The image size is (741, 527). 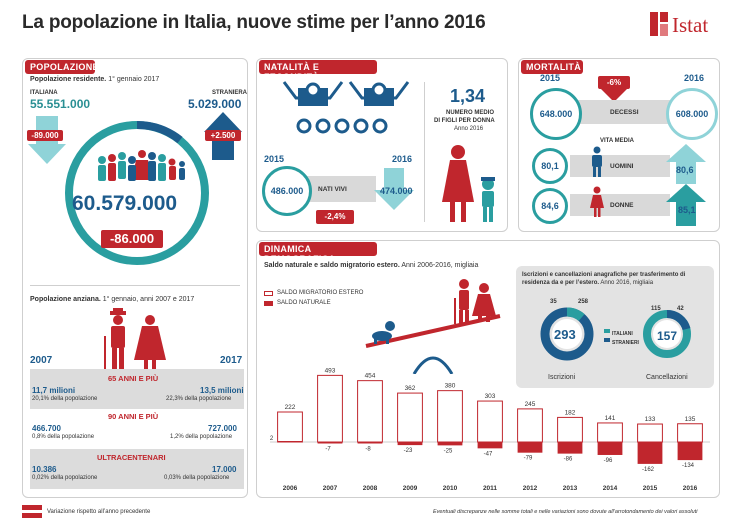 What do you see at coordinates (32, 511) in the screenshot?
I see `variation-legend-icon` at bounding box center [32, 511].